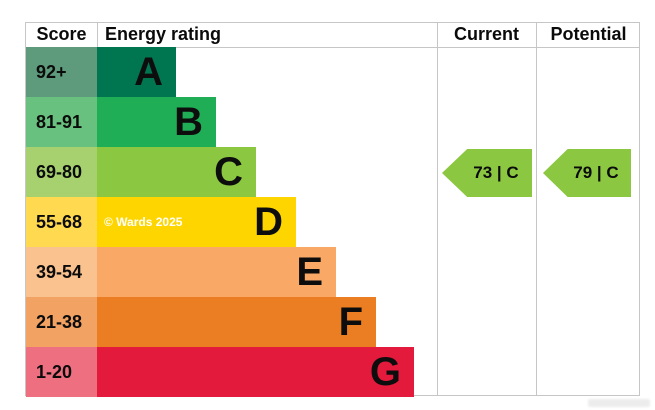 The width and height of the screenshot is (655, 410). Describe the element at coordinates (61, 72) in the screenshot. I see `band-score-range: 92+` at that location.